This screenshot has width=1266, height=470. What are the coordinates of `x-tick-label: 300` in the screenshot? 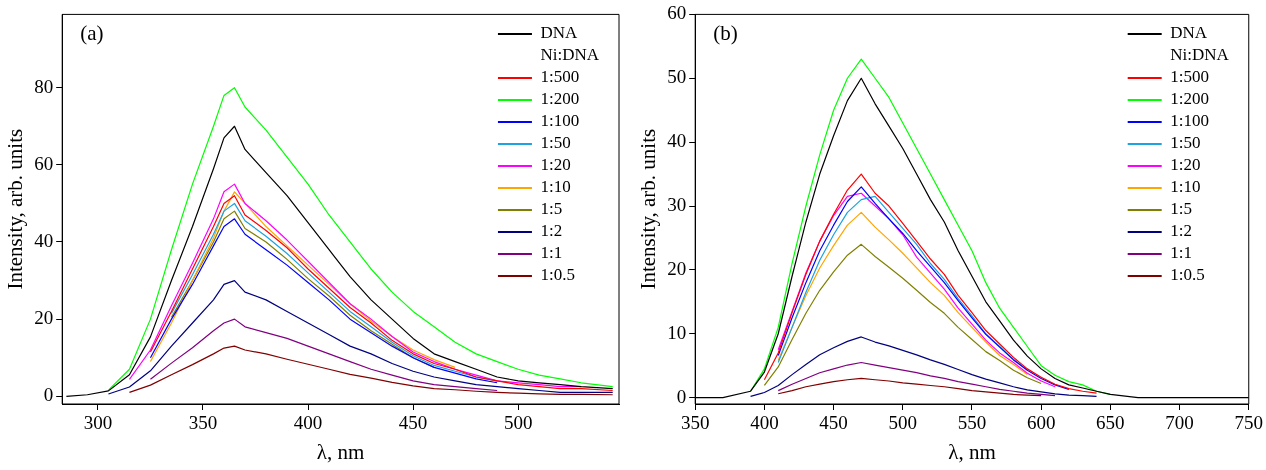 It's located at (98, 423).